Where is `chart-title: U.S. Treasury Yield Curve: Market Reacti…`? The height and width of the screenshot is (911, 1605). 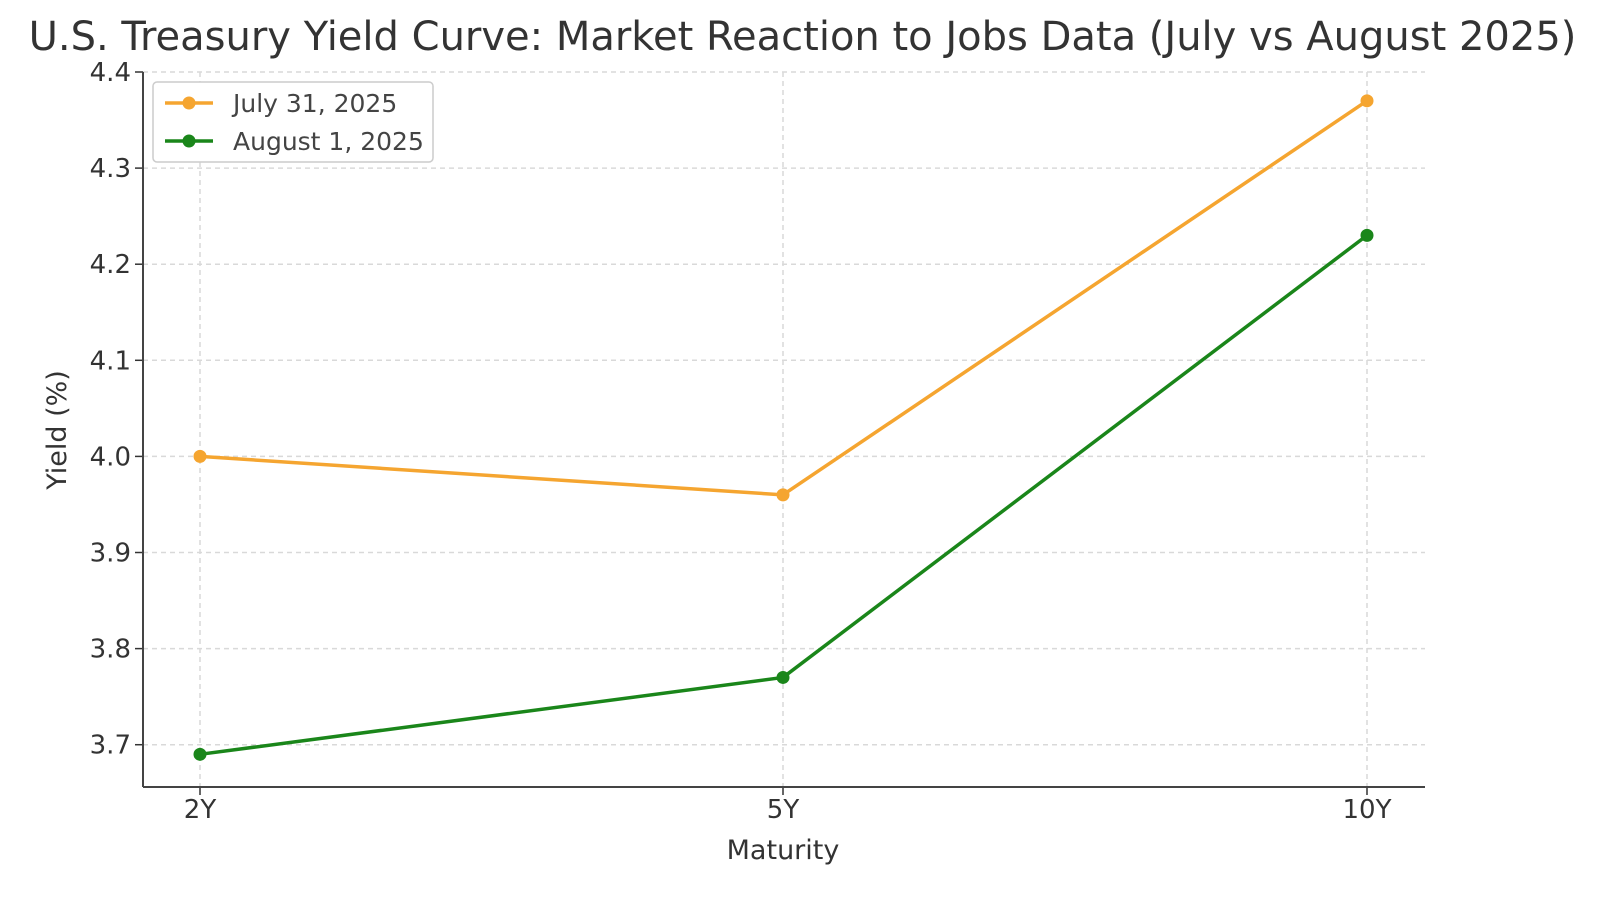 chart-title: U.S. Treasury Yield Curve: Market Reacti… is located at coordinates (802, 37).